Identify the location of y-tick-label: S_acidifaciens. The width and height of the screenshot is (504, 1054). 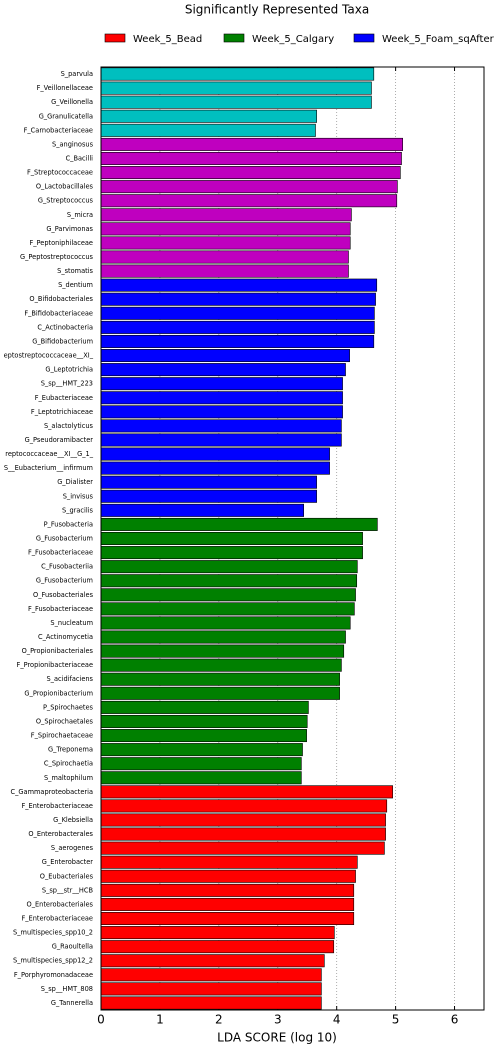
(70, 679).